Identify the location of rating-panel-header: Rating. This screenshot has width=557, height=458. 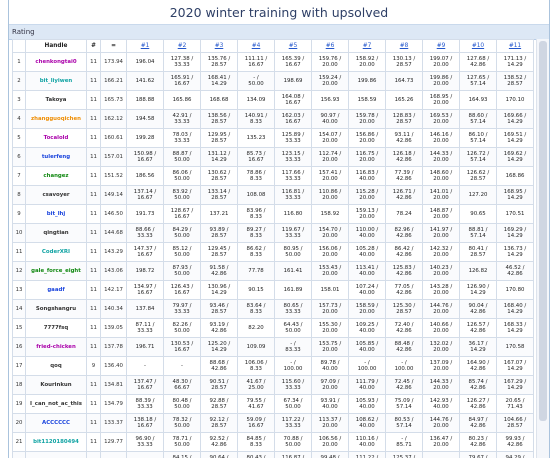
(279, 32).